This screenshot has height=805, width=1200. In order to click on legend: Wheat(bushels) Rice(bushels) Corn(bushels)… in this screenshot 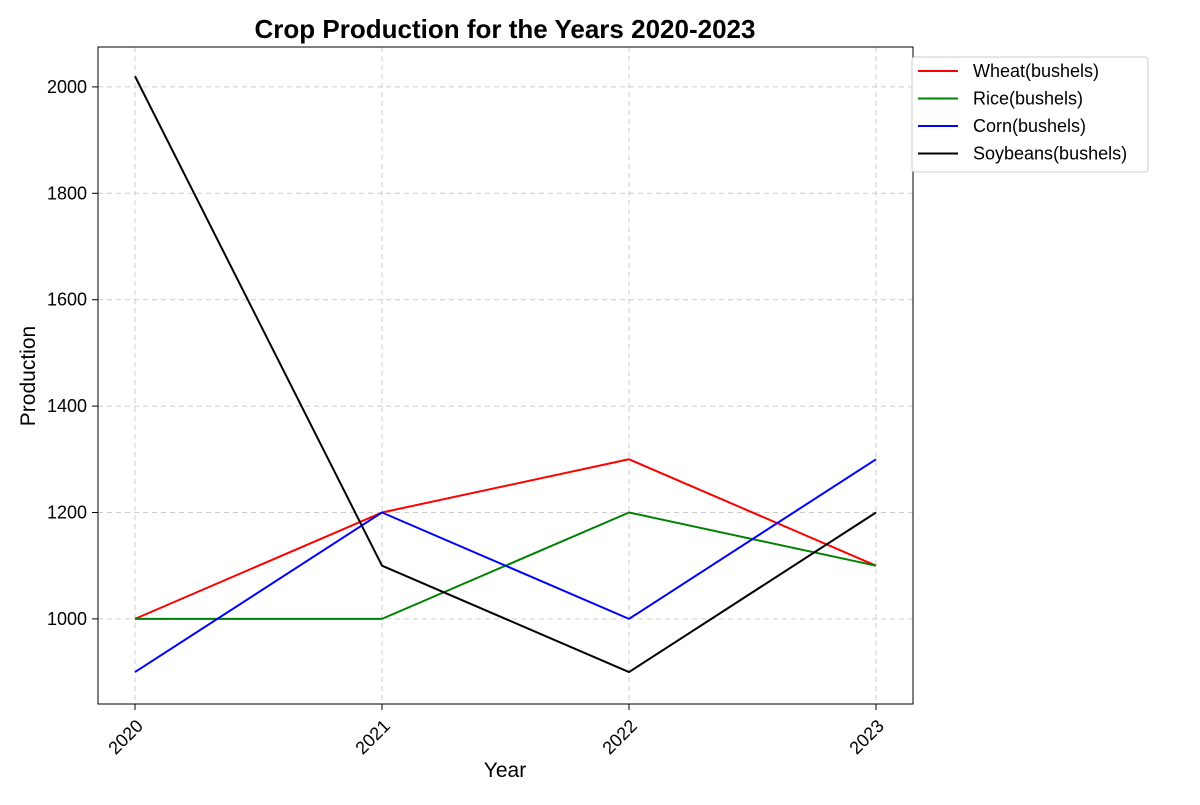, I will do `click(1030, 114)`.